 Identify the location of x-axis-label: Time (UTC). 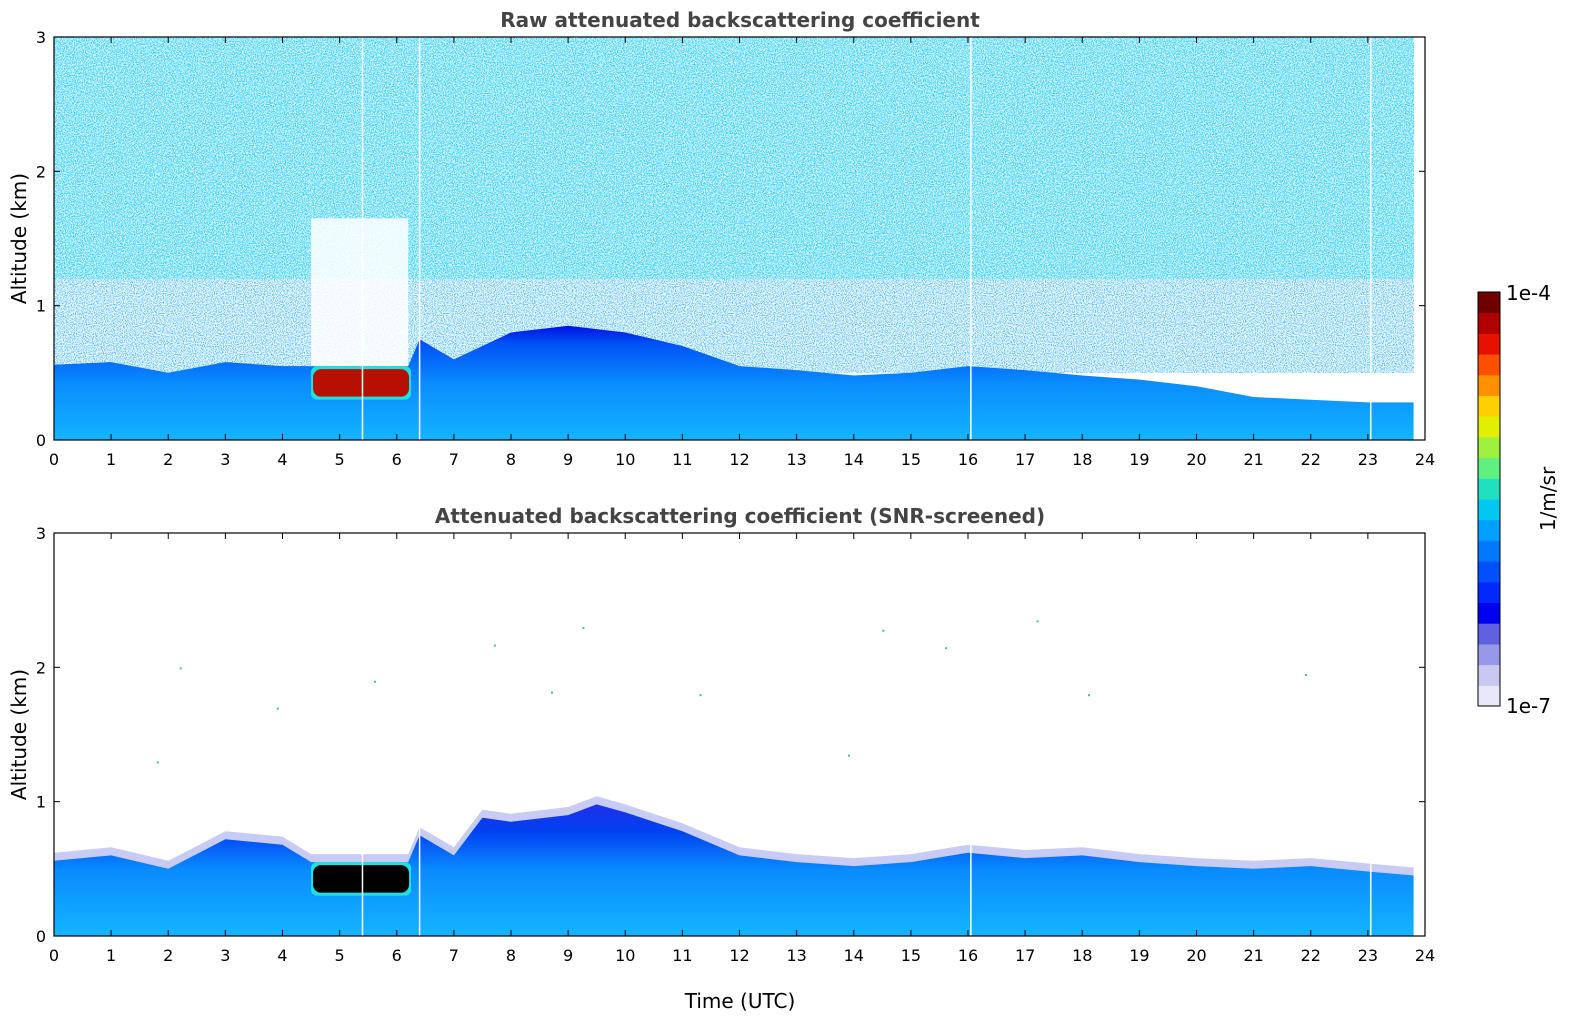
(740, 1001).